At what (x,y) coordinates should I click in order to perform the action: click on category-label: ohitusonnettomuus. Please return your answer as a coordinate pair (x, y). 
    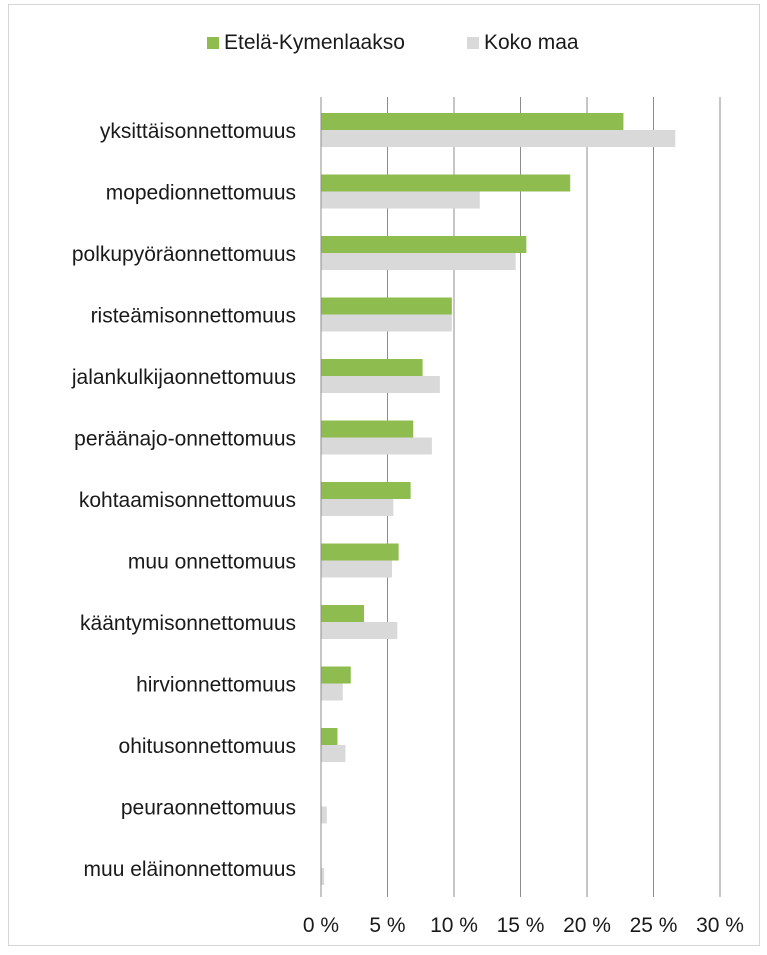
    Looking at the image, I should click on (207, 746).